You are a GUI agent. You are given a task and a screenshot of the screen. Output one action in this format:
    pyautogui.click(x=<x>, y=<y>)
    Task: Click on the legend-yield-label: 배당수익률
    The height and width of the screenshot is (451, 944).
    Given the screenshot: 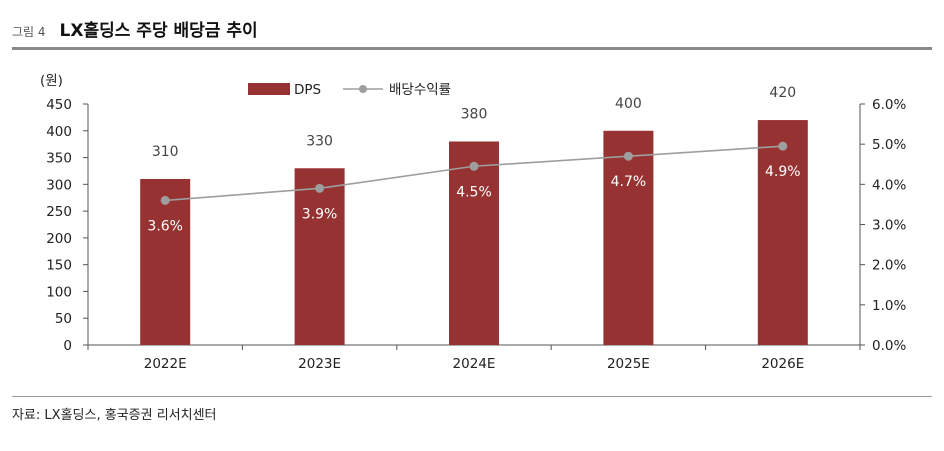 What is the action you would take?
    pyautogui.click(x=420, y=90)
    